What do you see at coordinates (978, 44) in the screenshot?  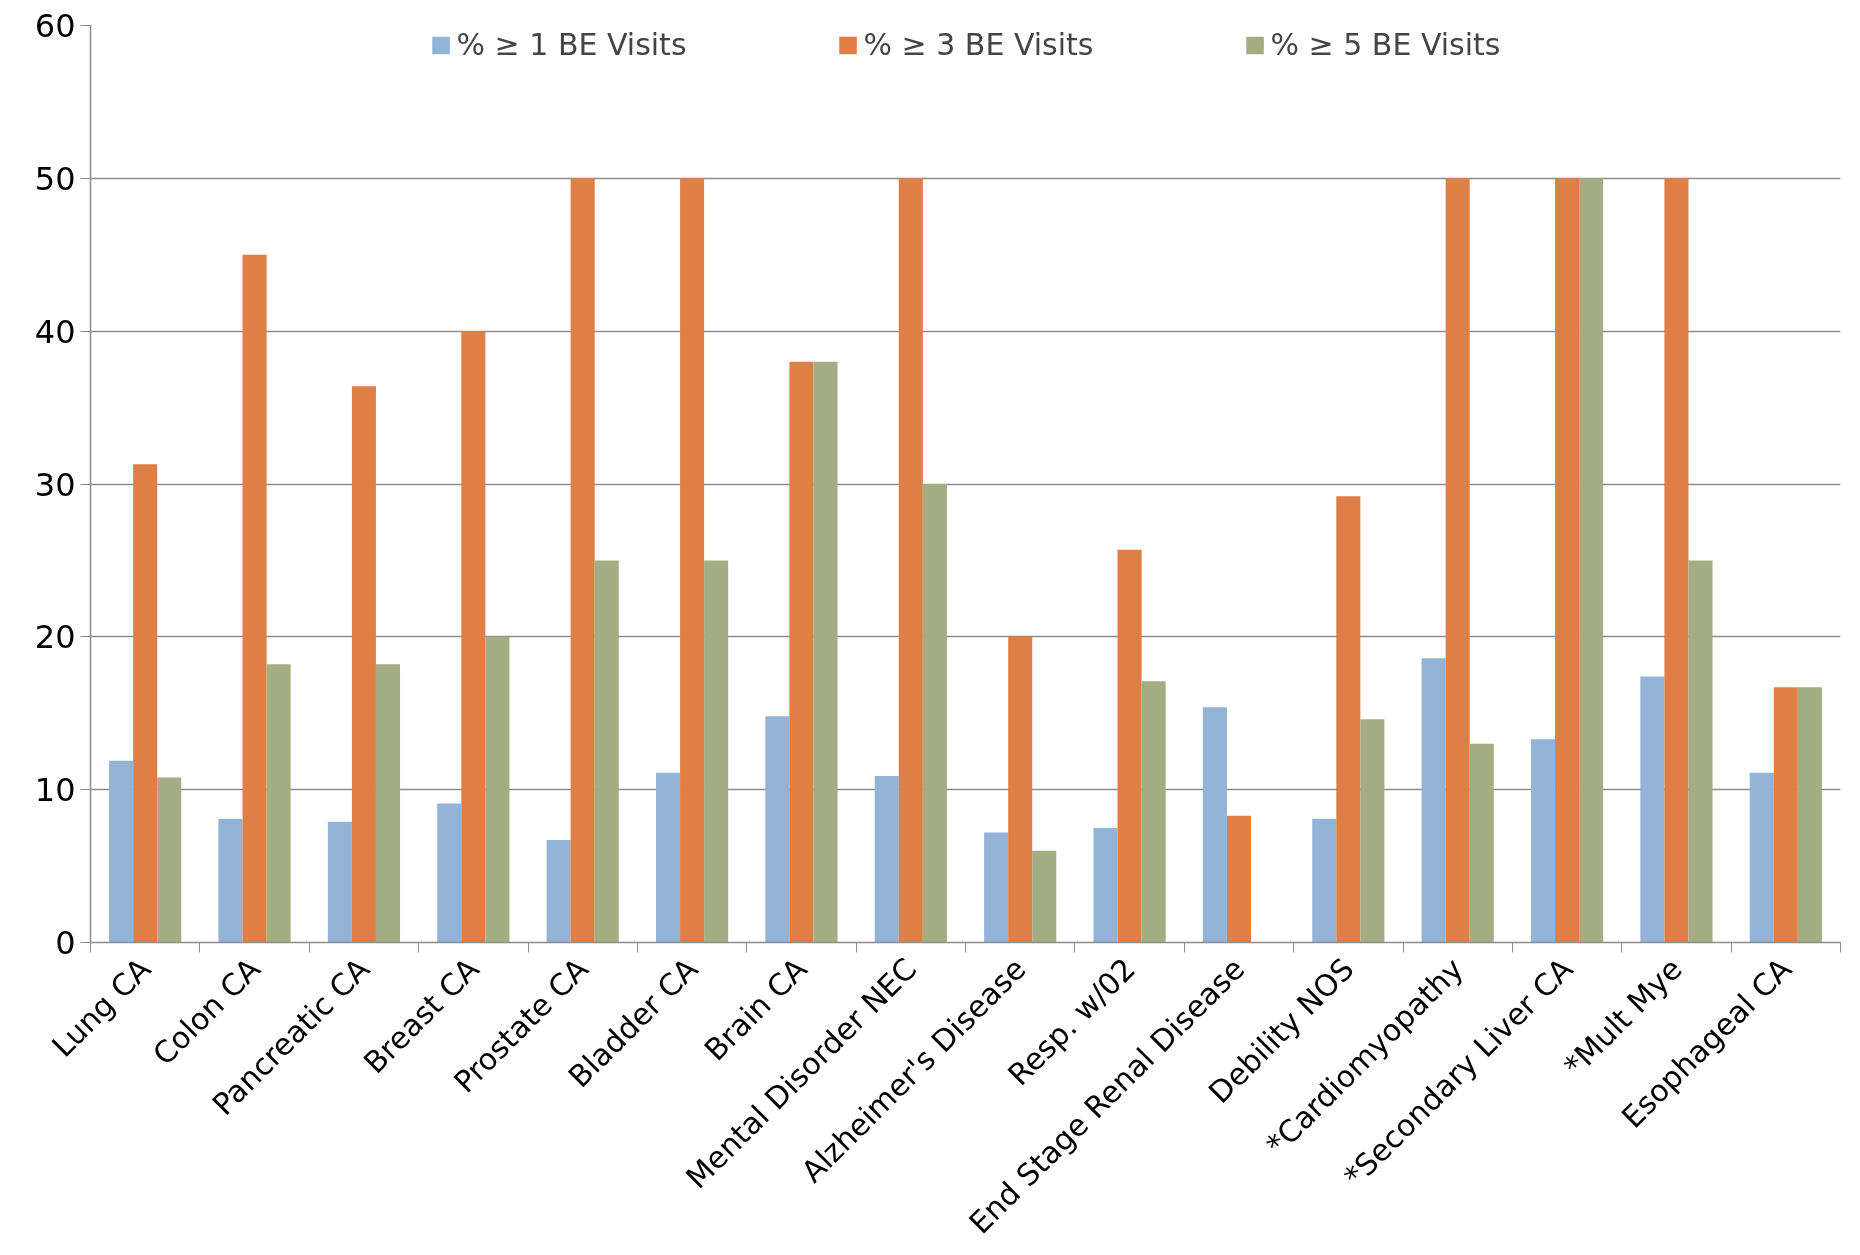 I see `legend-label: % ≥ 3 BE Visits` at bounding box center [978, 44].